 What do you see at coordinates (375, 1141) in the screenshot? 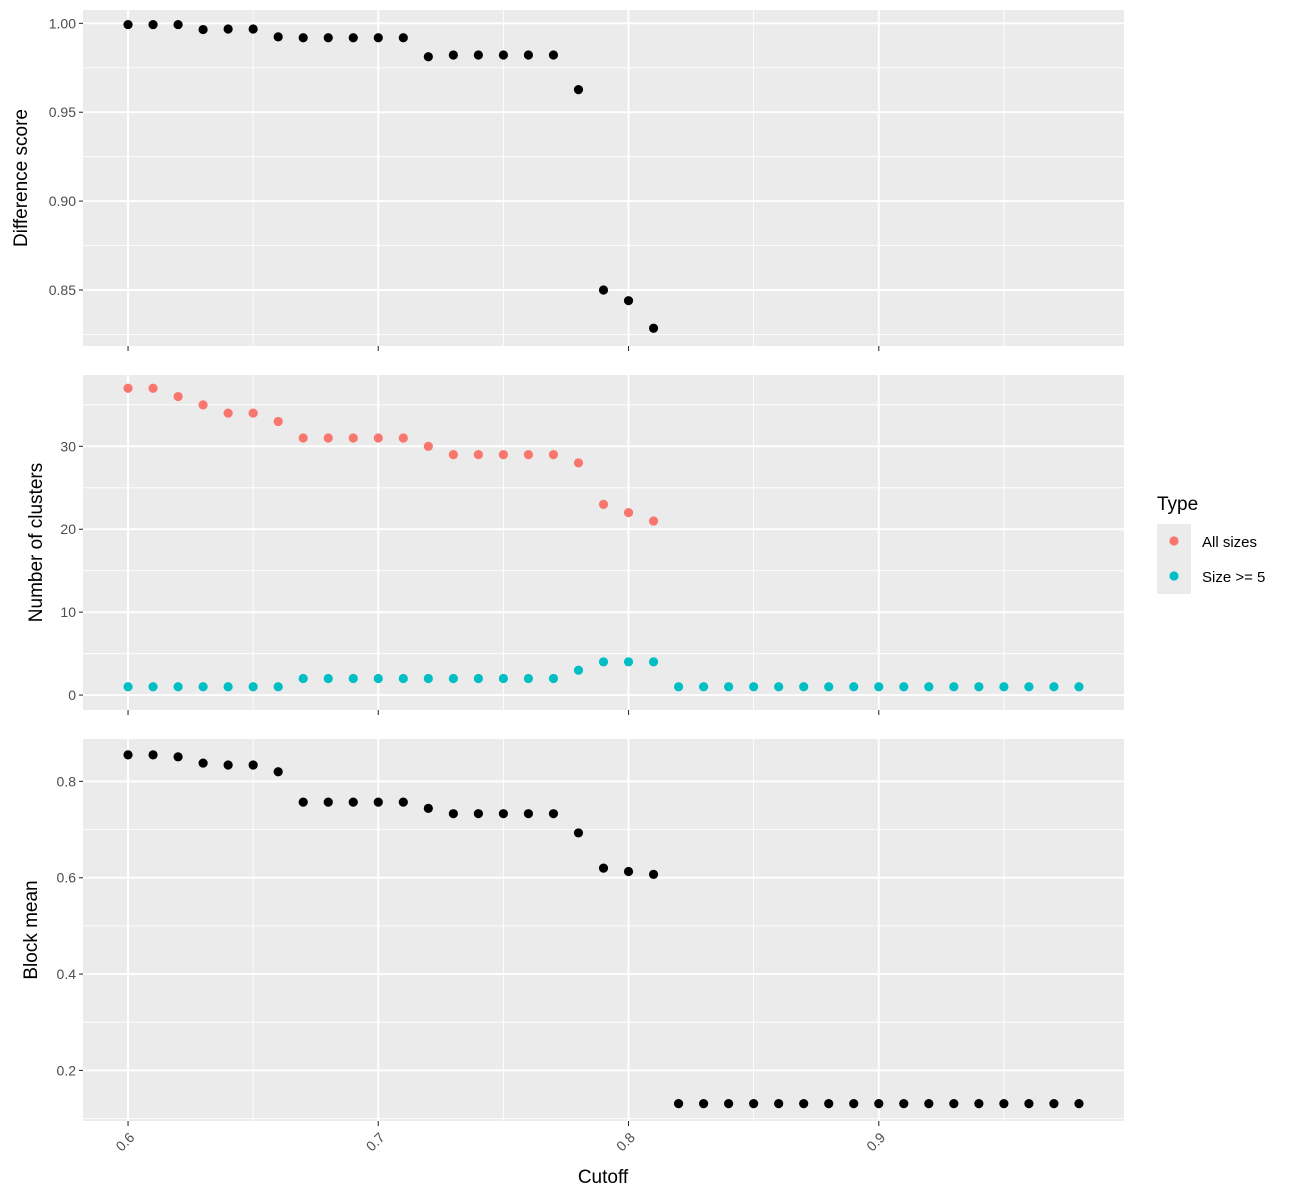
I see `x-tick-label: 0.7` at bounding box center [375, 1141].